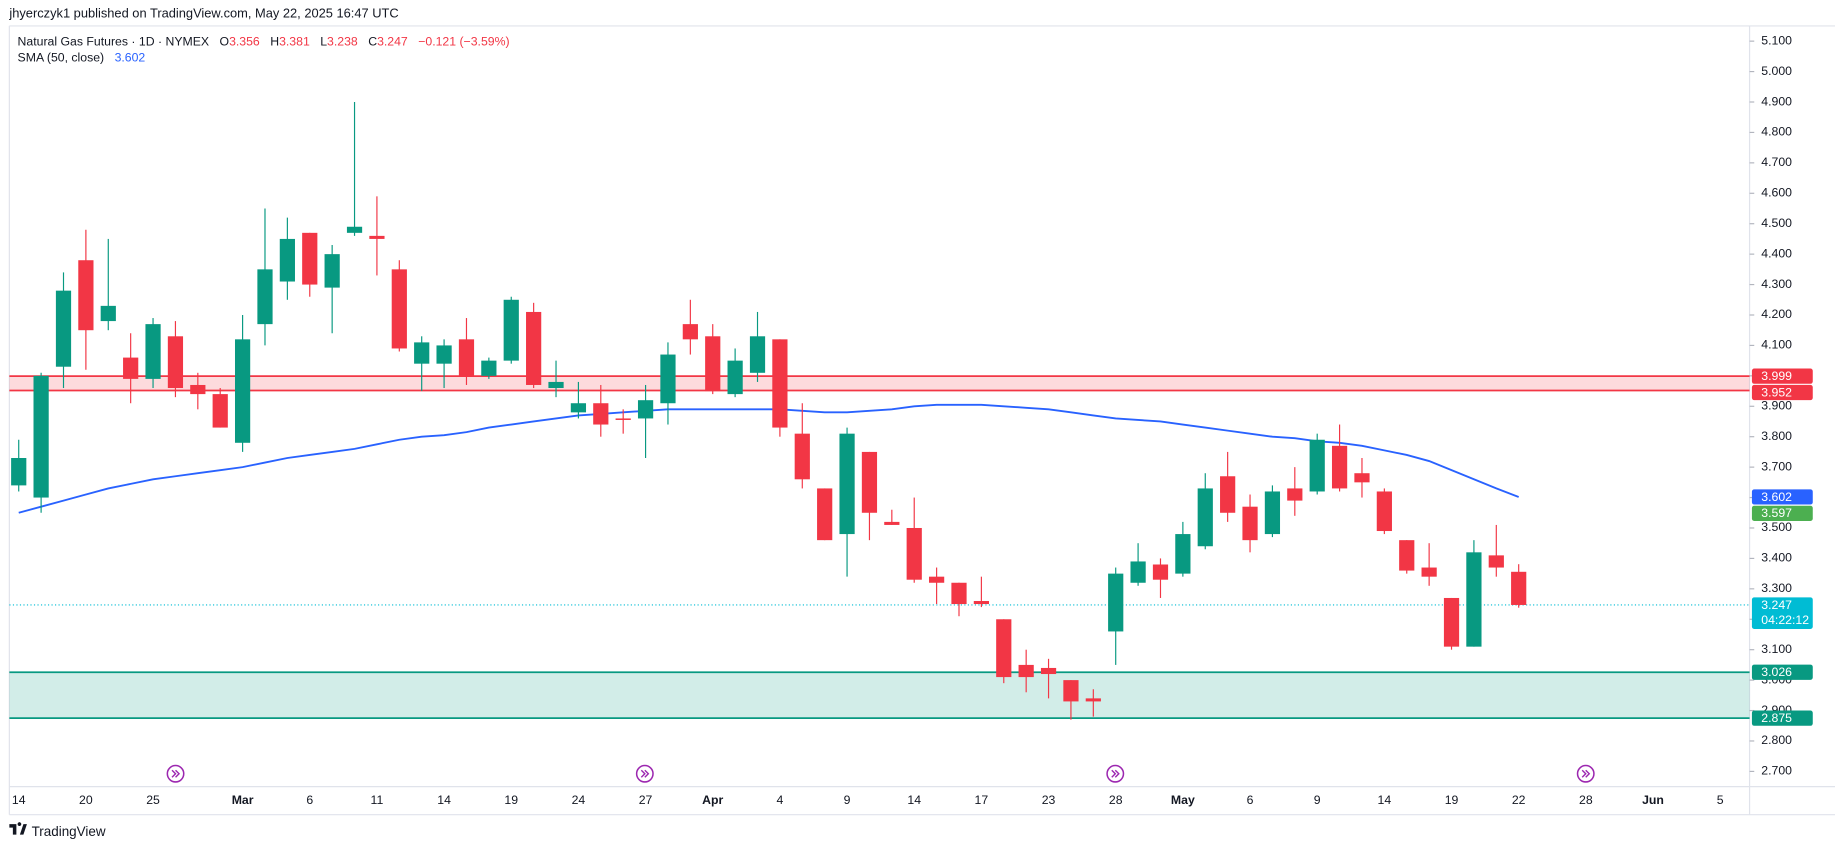 This screenshot has width=1835, height=850. What do you see at coordinates (1776, 558) in the screenshot?
I see `y-tick-label: 3.400` at bounding box center [1776, 558].